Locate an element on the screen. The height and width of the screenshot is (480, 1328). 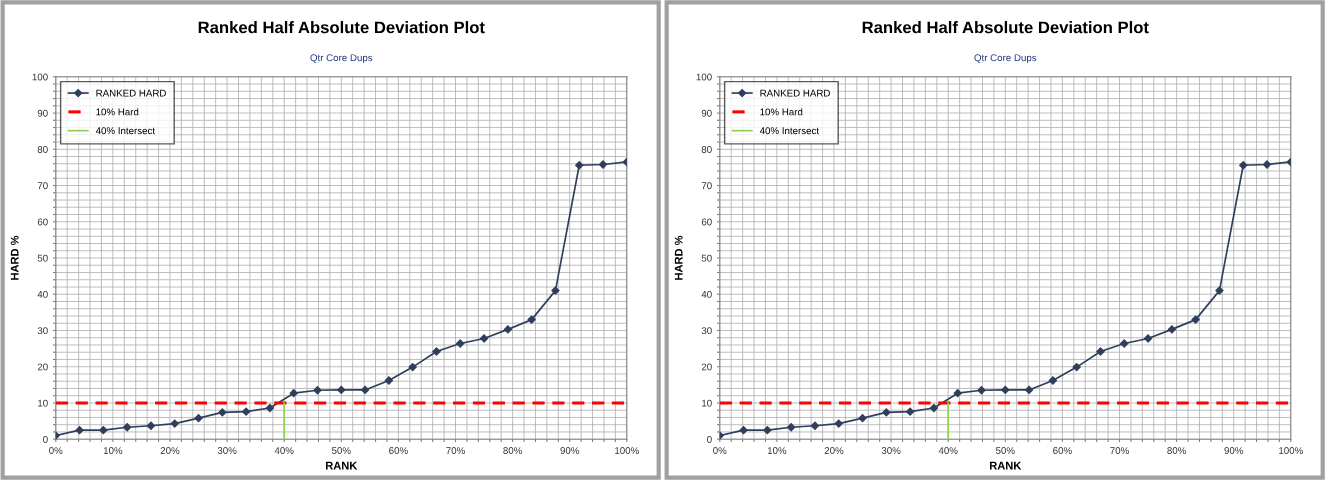
x-tick-label: 30% is located at coordinates (227, 450).